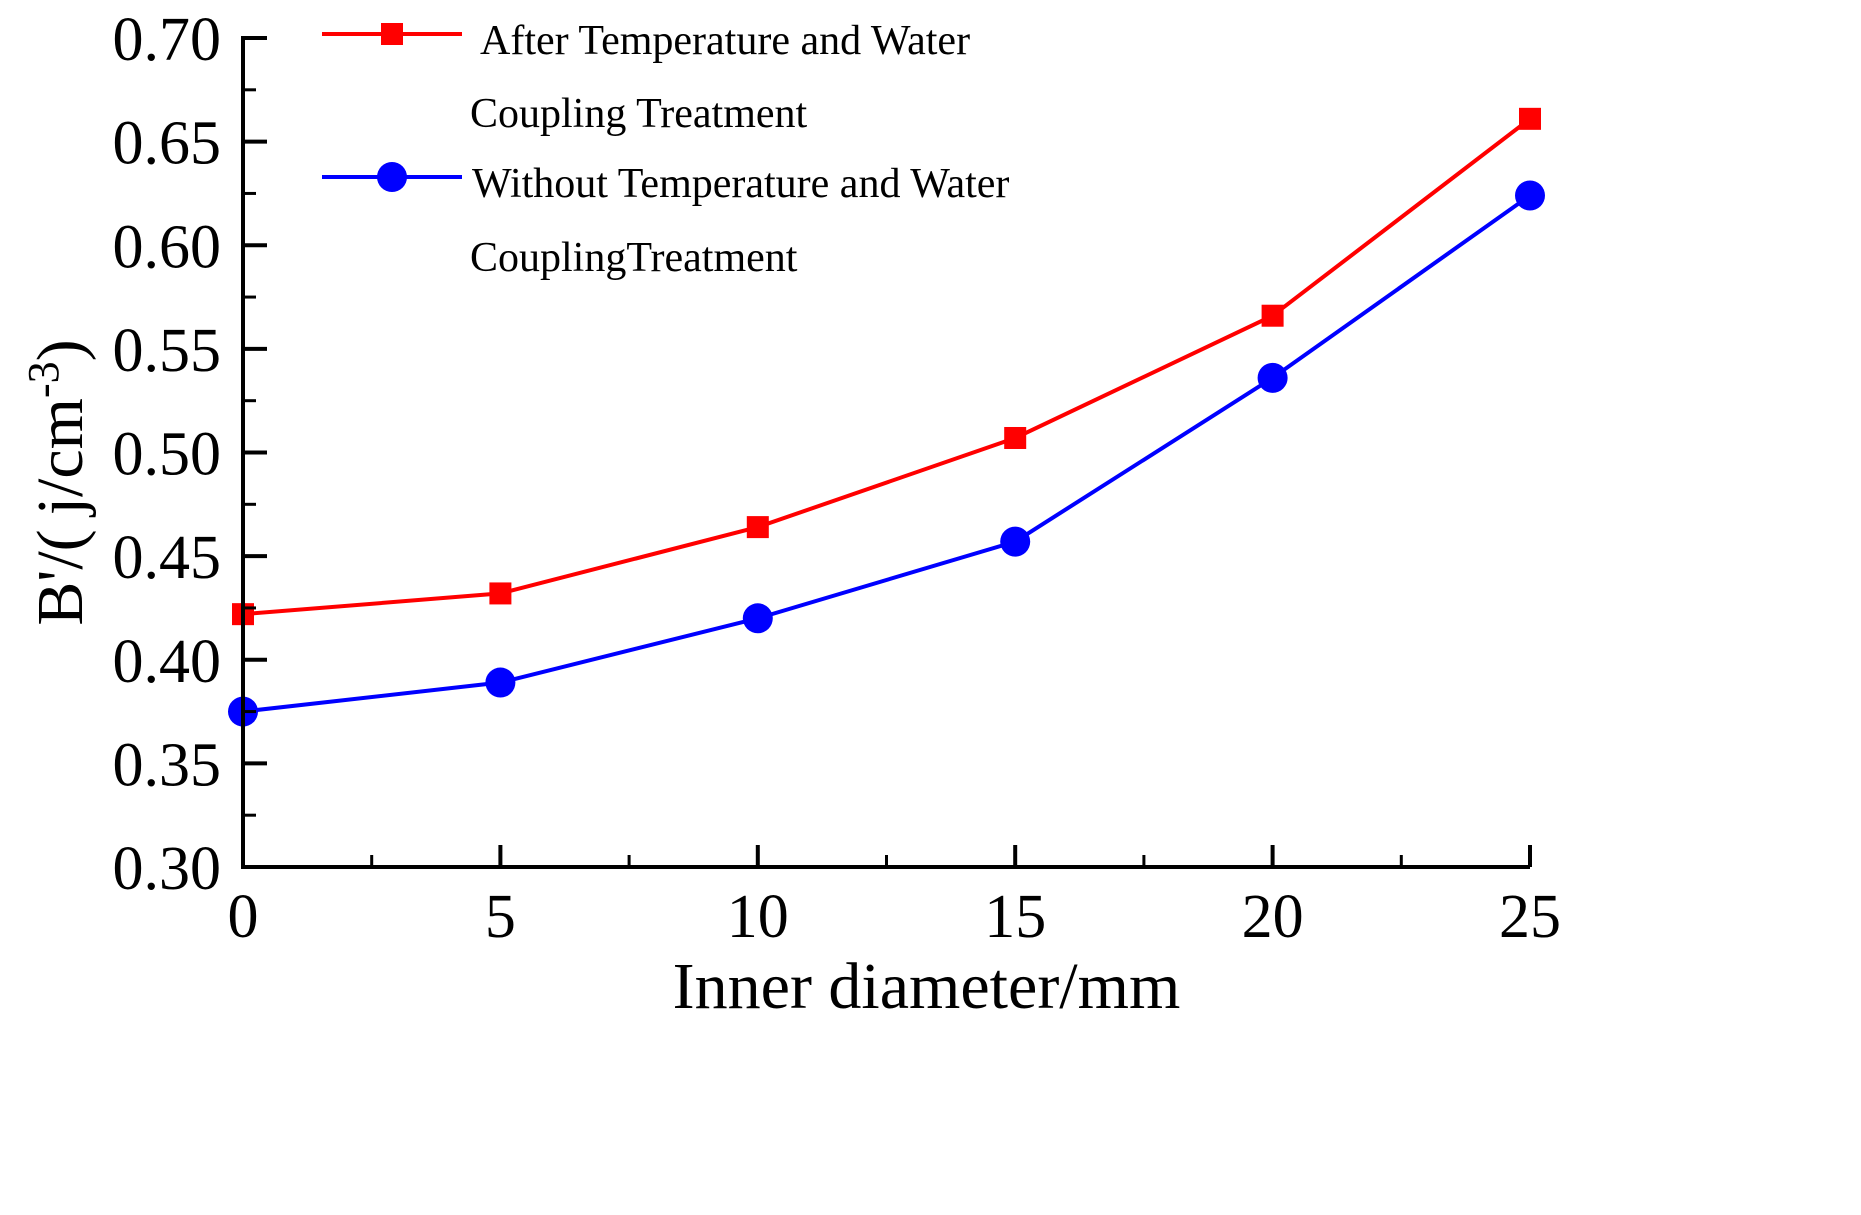 Image resolution: width=1861 pixels, height=1215 pixels. What do you see at coordinates (60, 457) in the screenshot?
I see `y-axis-title-unit: j/cm` at bounding box center [60, 457].